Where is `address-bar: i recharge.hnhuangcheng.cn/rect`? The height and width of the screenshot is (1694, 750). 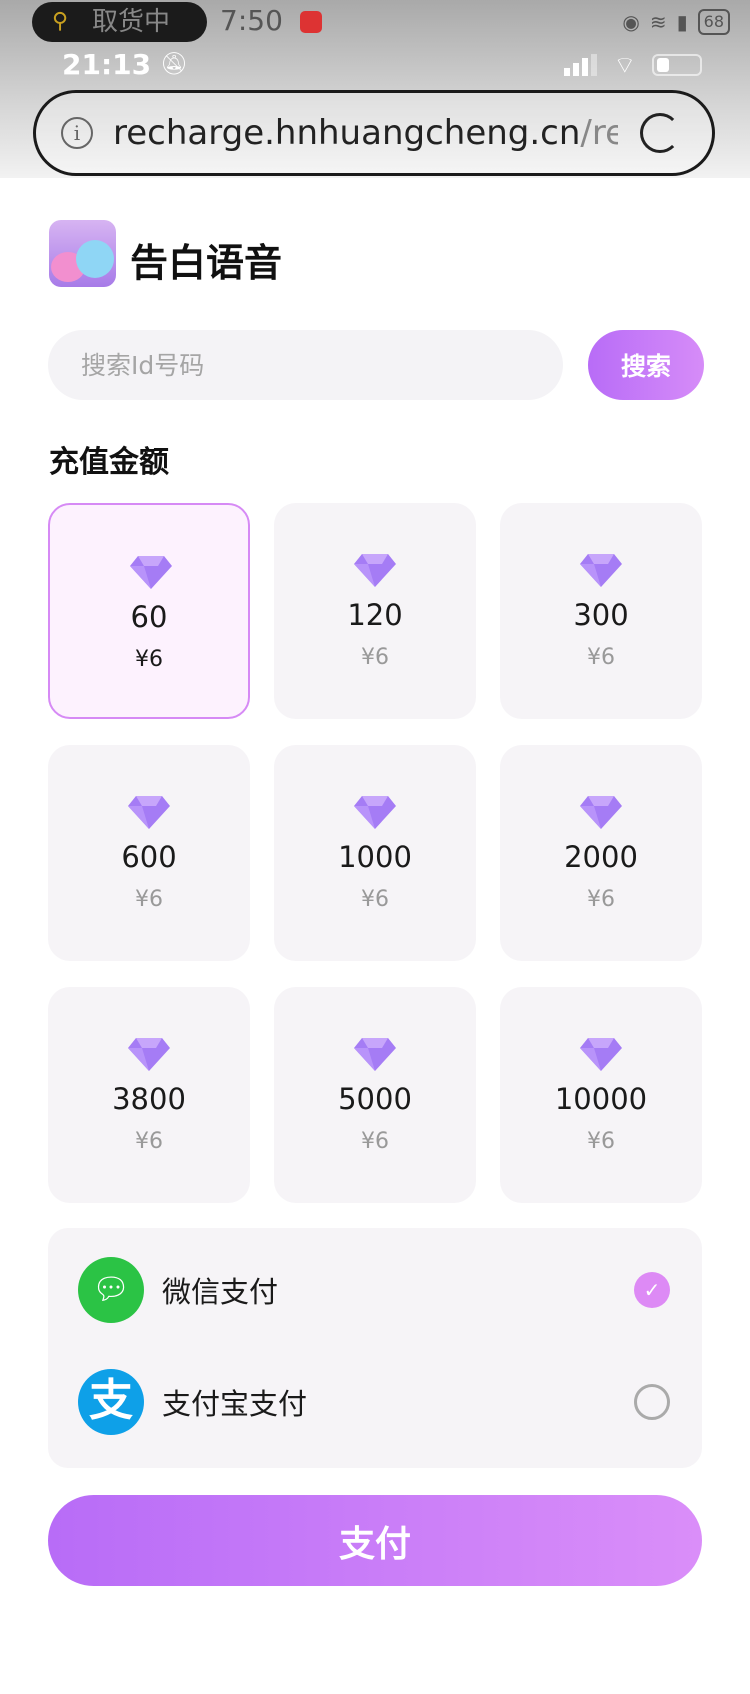 address-bar: i recharge.hnhuangcheng.cn/rect is located at coordinates (374, 133).